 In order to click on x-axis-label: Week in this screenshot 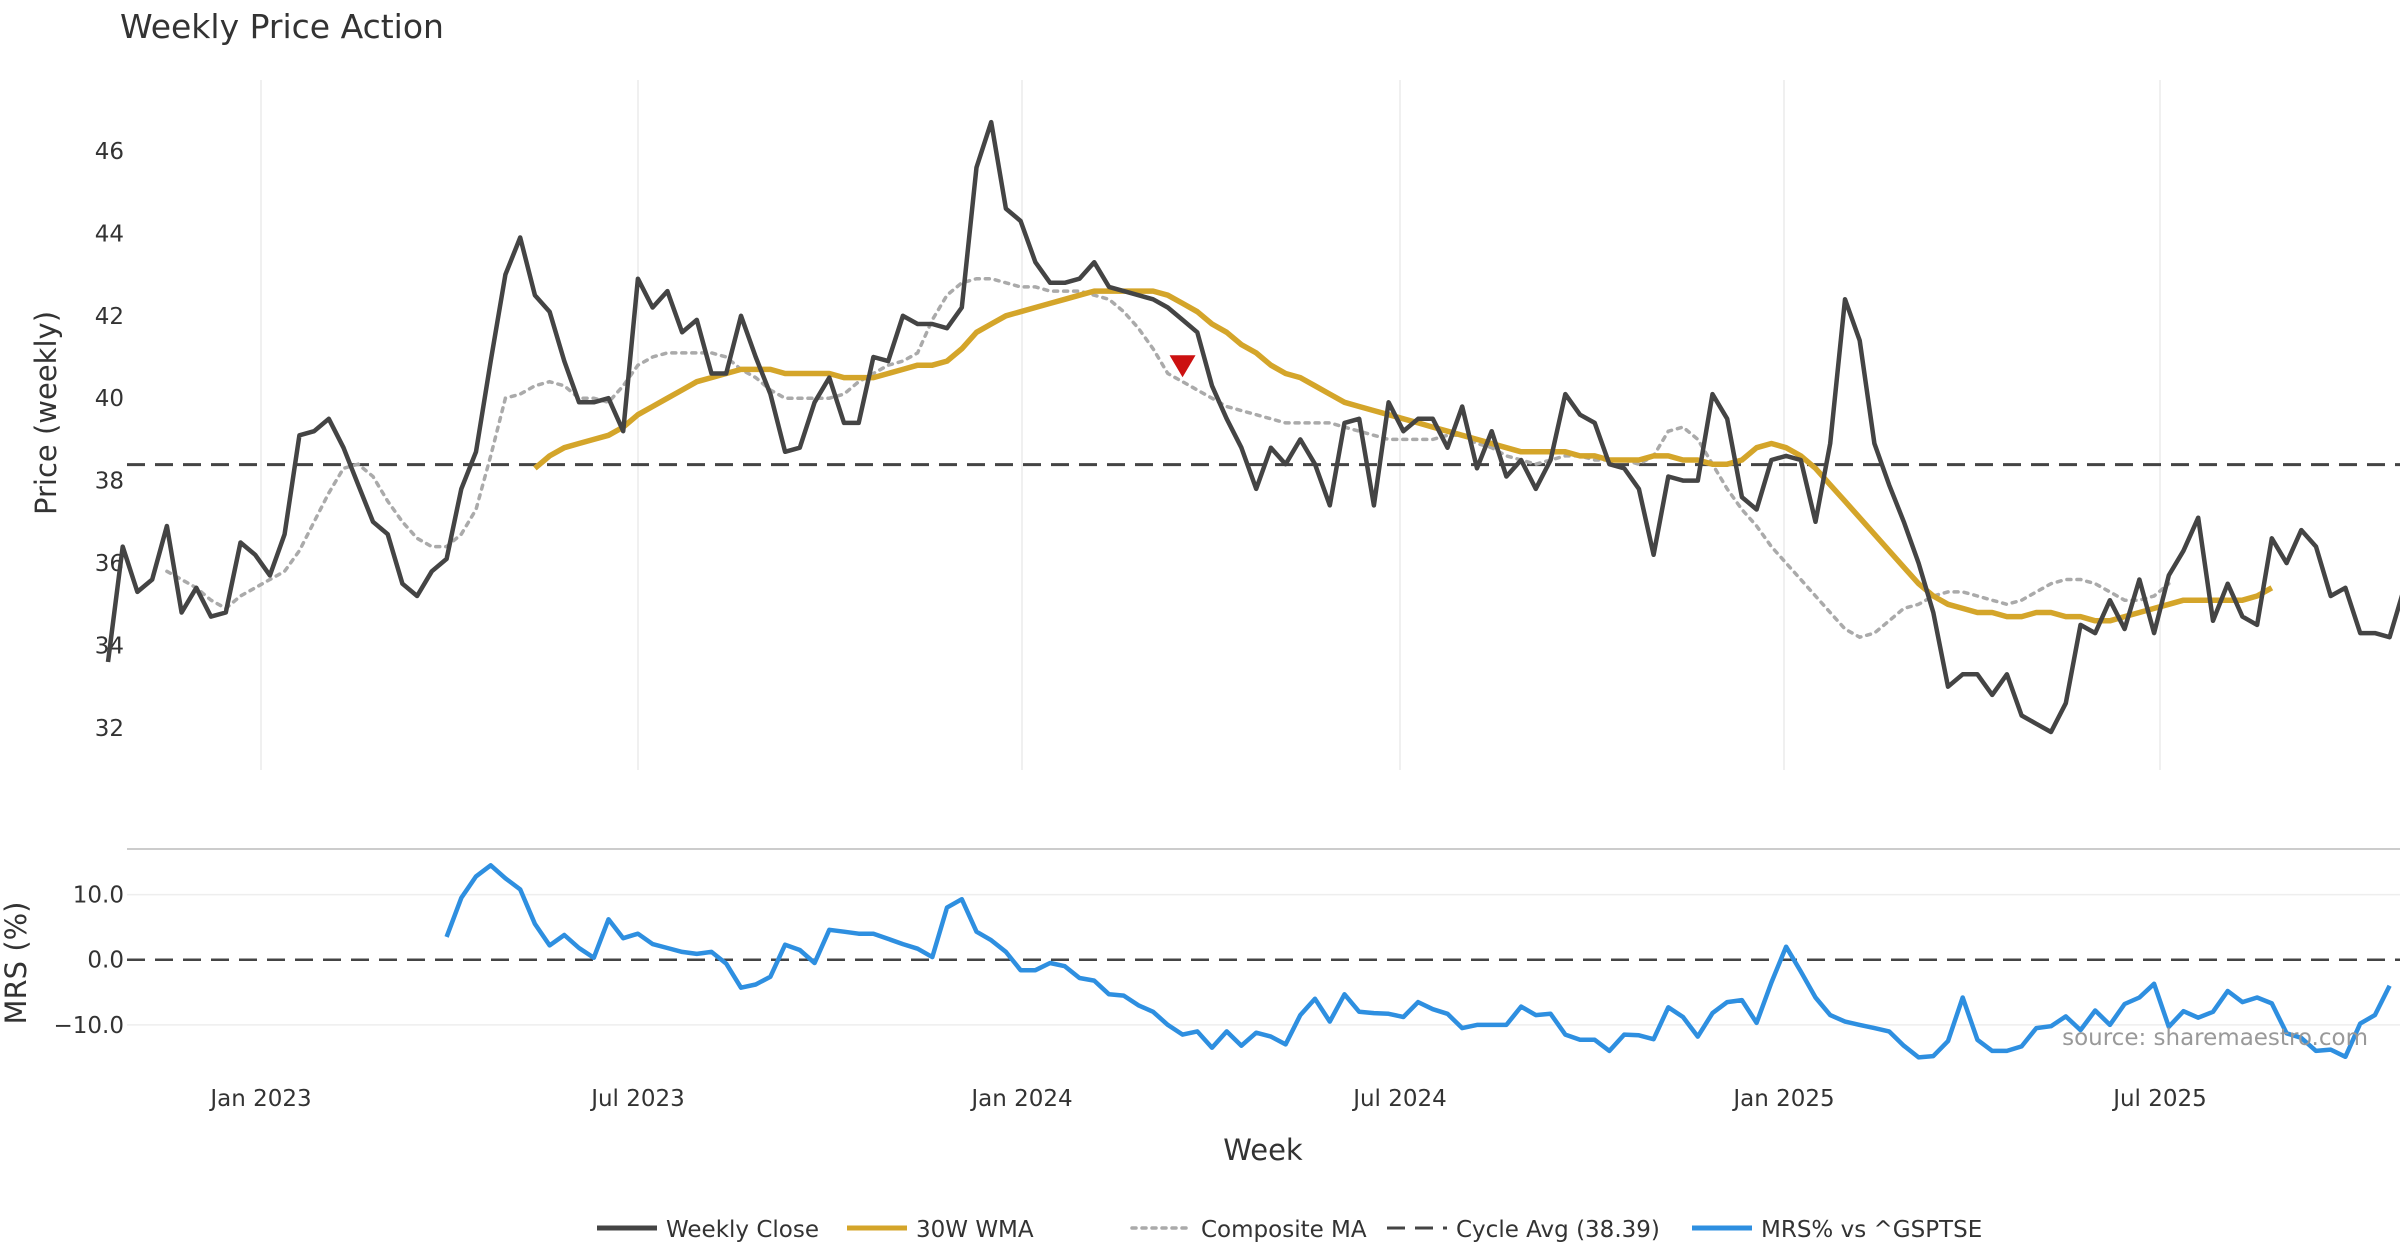, I will do `click(1263, 1150)`.